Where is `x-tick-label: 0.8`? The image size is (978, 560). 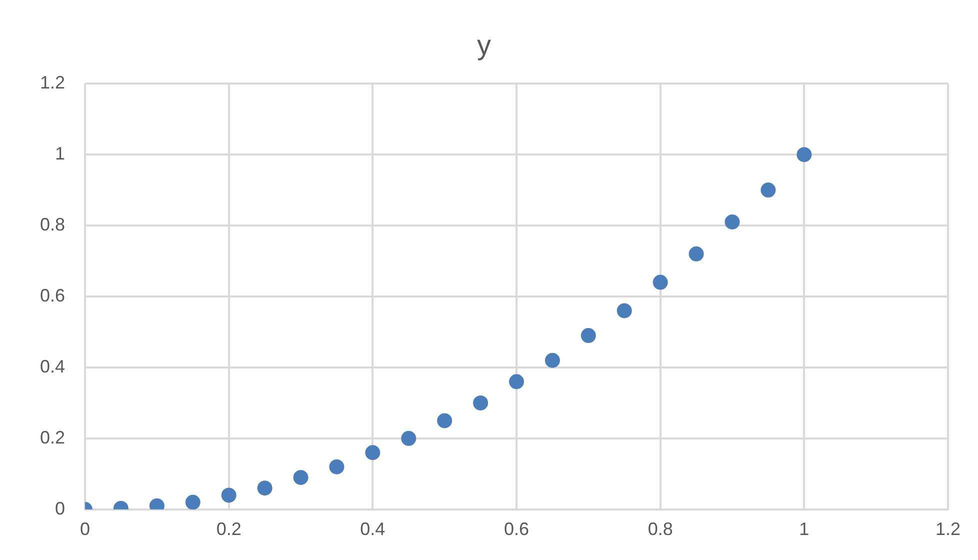
x-tick-label: 0.8 is located at coordinates (660, 529).